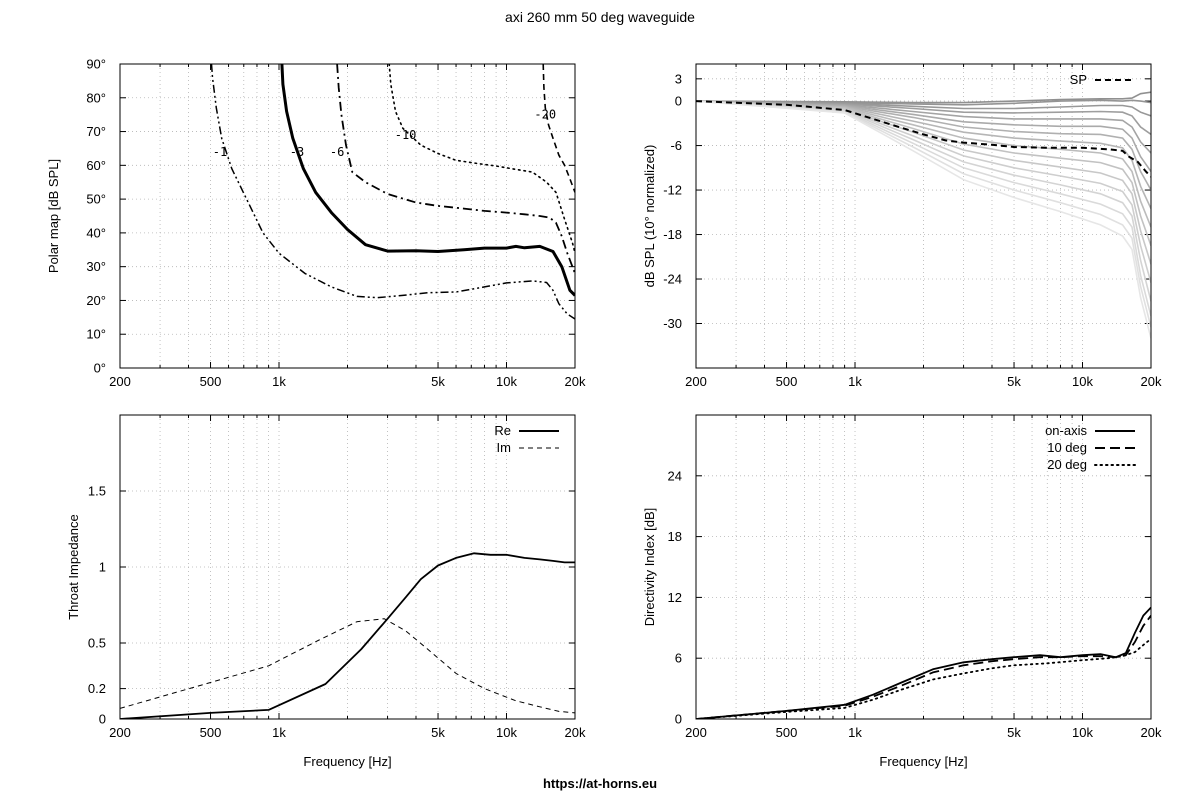 This screenshot has height=800, width=1200. I want to click on y-tick-label: 24, so click(675, 475).